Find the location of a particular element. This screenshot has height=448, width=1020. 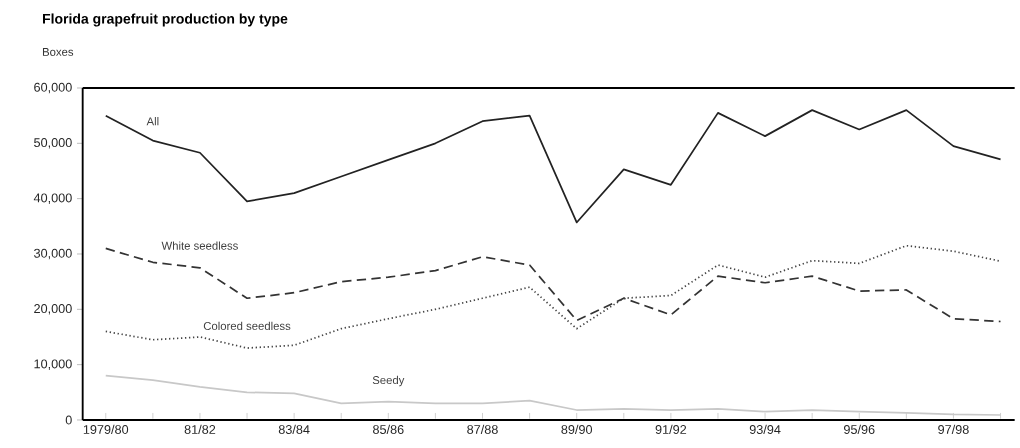

y-tick-label: 50,000 is located at coordinates (53, 143).